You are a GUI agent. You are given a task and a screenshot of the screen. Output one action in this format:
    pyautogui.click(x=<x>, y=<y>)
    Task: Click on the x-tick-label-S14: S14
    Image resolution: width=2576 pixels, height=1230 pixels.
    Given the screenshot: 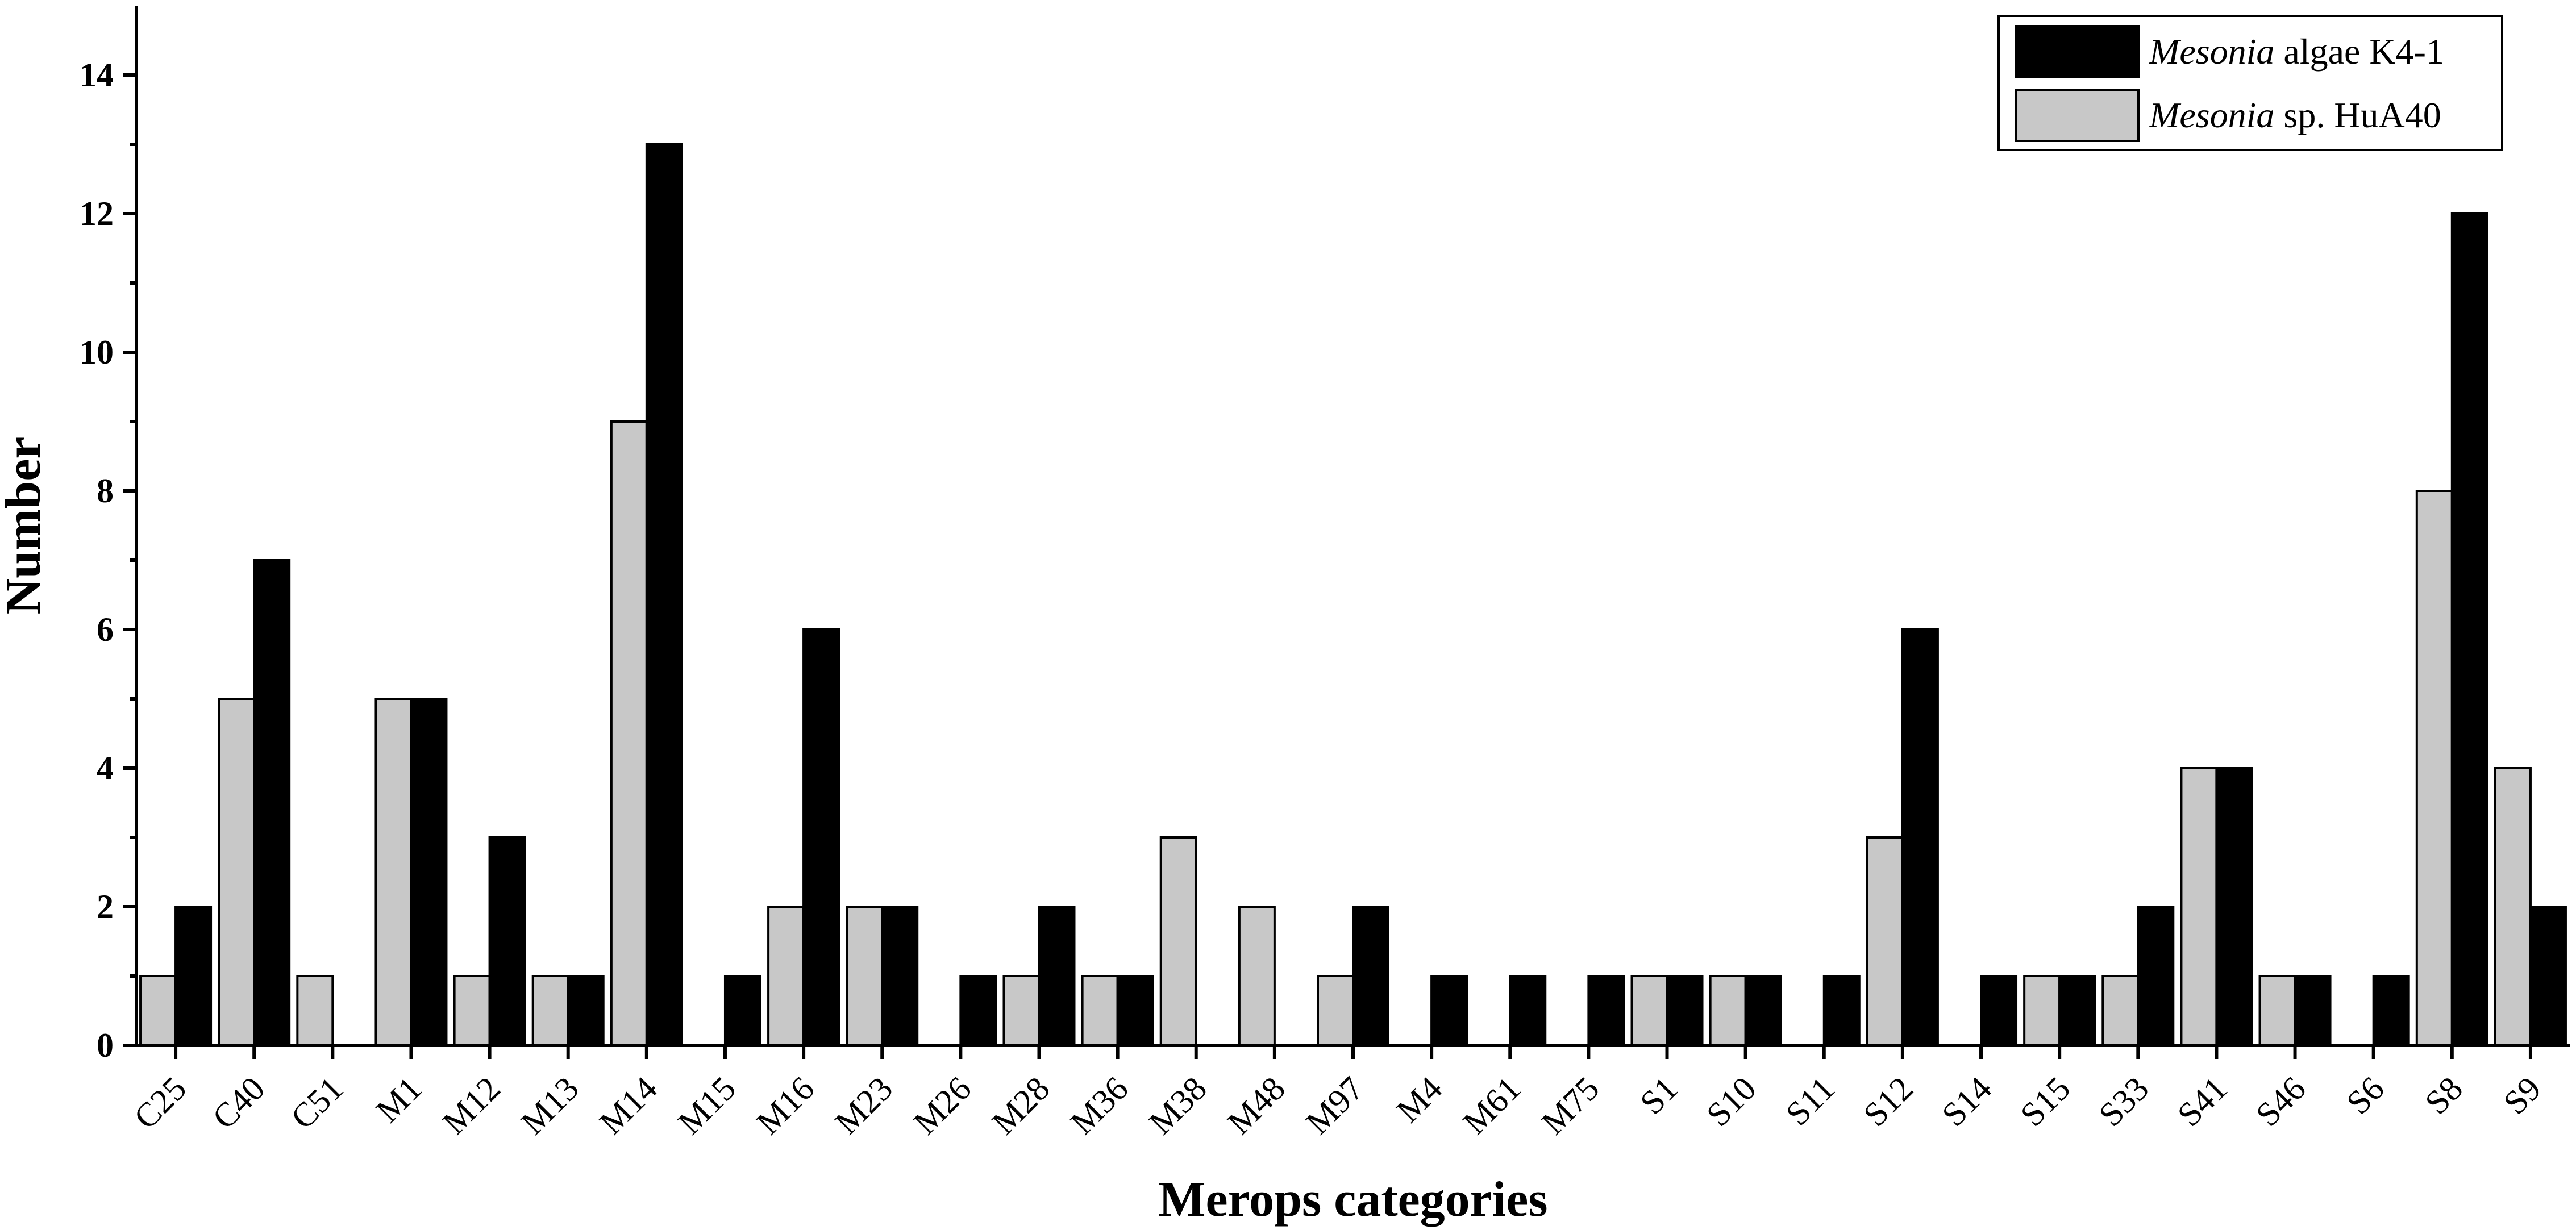 What is the action you would take?
    pyautogui.click(x=1967, y=1102)
    